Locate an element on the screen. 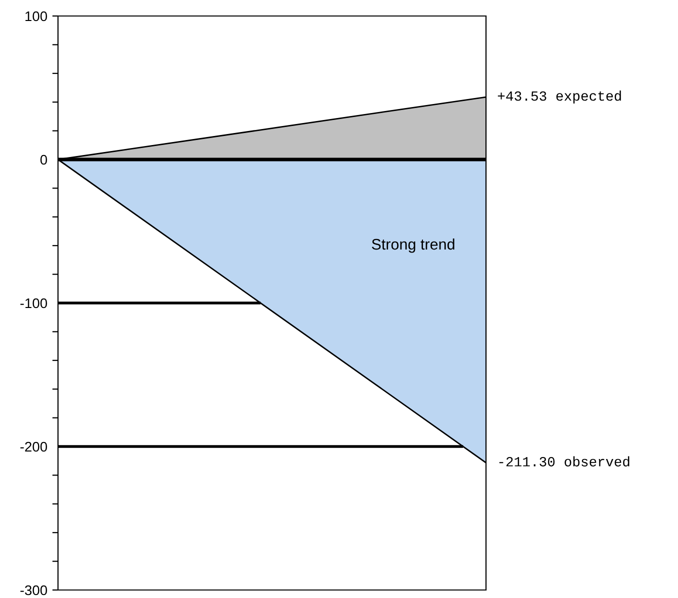 The width and height of the screenshot is (678, 598). y-tick-label: -200 is located at coordinates (34, 447).